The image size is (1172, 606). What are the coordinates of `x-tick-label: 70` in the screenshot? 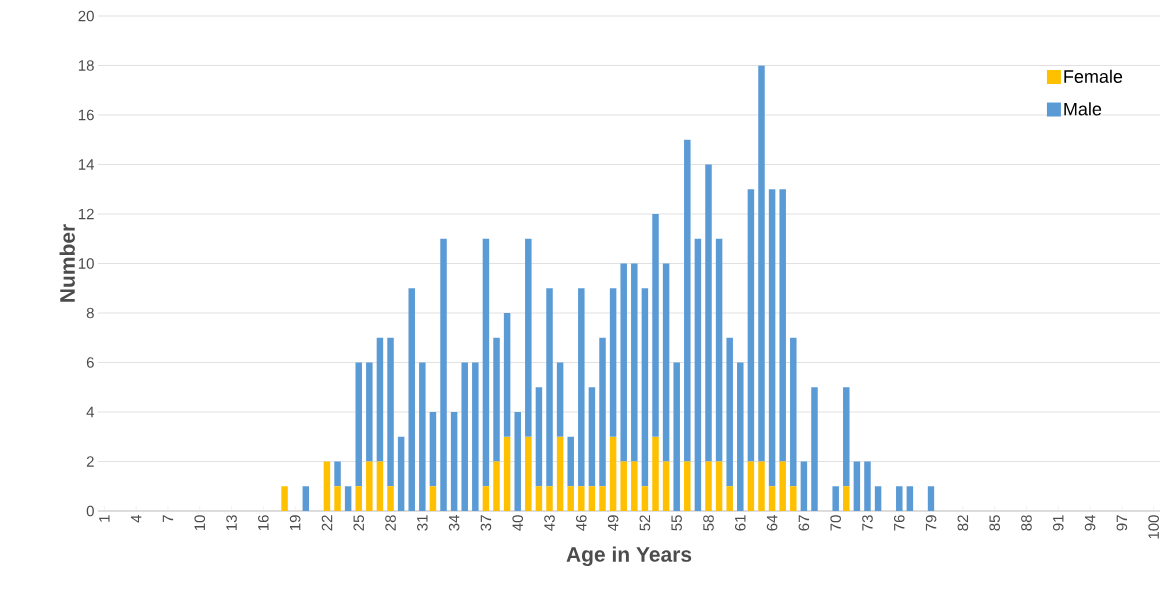 It's located at (835, 523).